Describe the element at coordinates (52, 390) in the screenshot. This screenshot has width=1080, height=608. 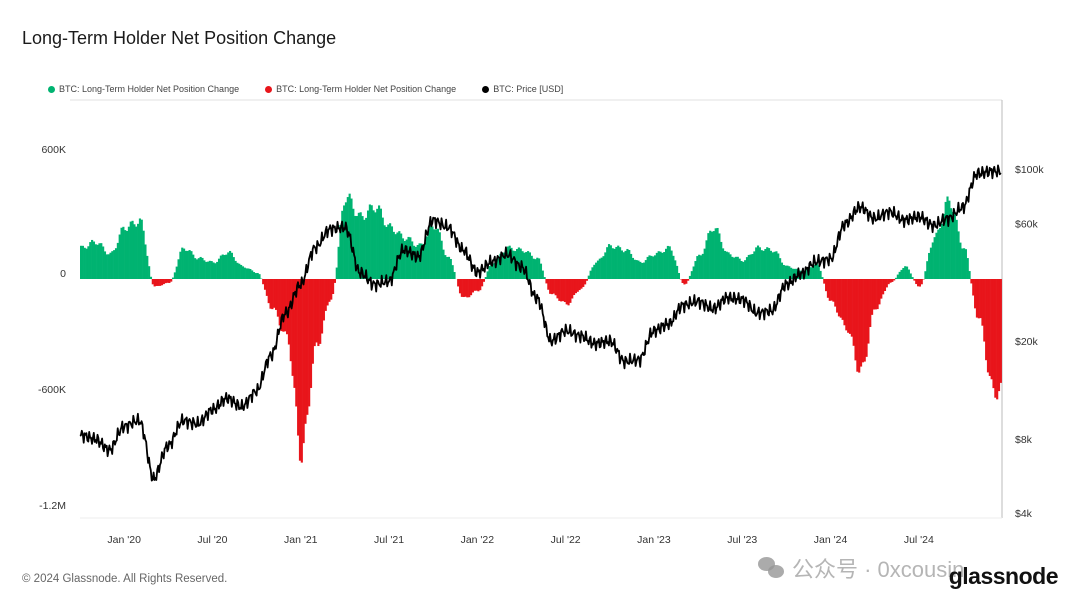
I see `y-left-tick-label: -600K` at that location.